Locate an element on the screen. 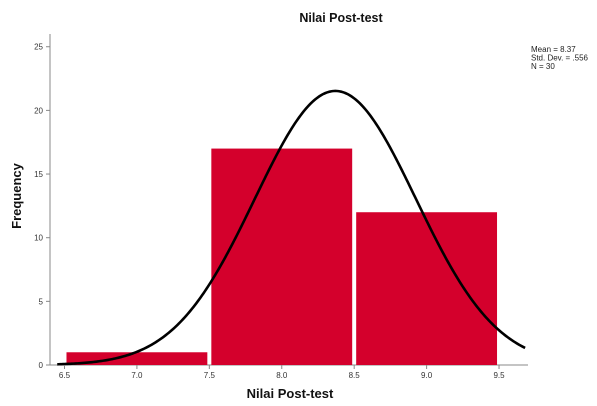  chart-title: Nilai Post-test is located at coordinates (341, 18).